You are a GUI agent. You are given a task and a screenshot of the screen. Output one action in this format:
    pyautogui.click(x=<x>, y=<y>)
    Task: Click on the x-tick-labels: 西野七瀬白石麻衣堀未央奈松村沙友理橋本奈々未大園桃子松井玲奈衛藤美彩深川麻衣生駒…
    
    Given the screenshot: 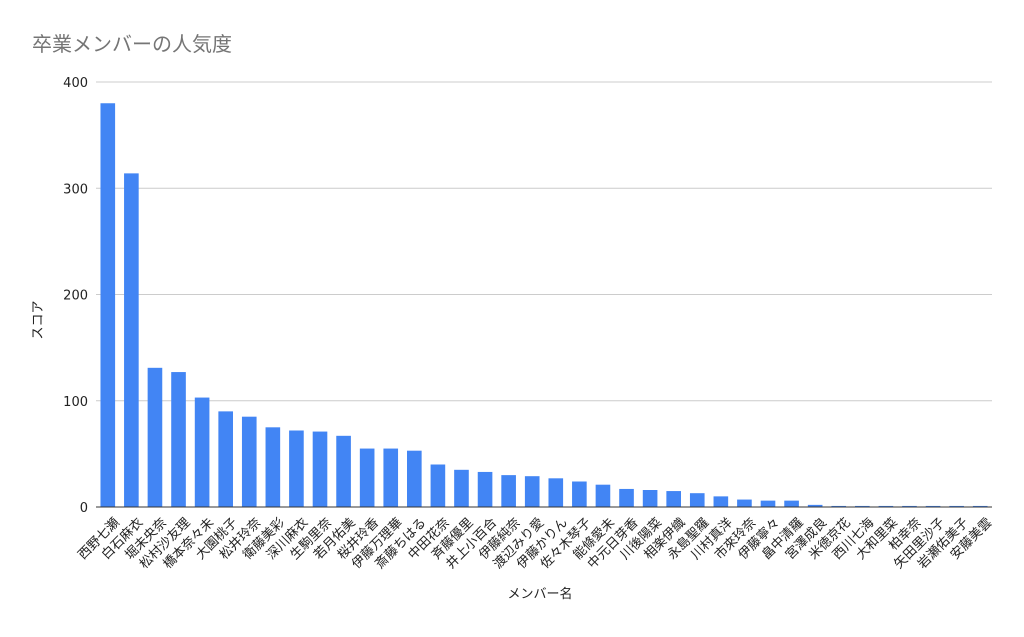 What is the action you would take?
    pyautogui.click(x=535, y=543)
    